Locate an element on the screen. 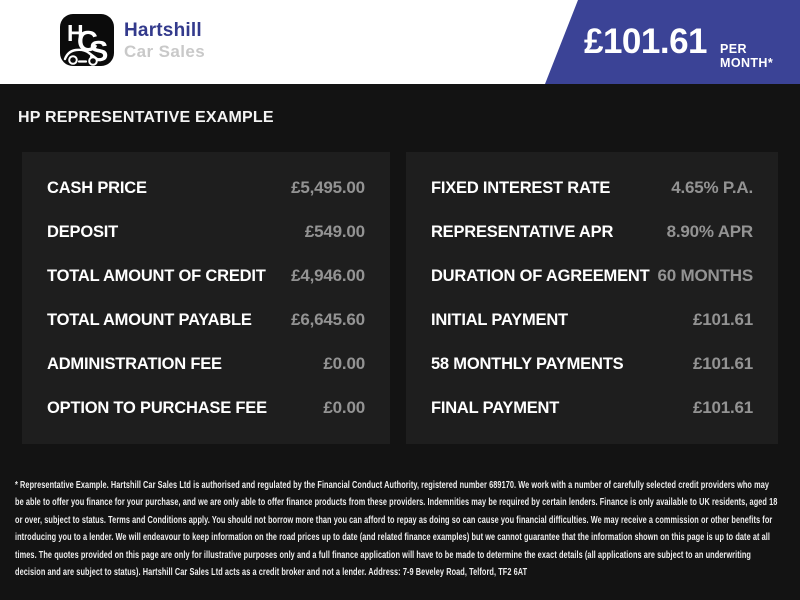 Image resolution: width=800 pixels, height=600 pixels. finance-row-duration: DURATION OF AGREEMENT 60 MONTHS is located at coordinates (592, 276).